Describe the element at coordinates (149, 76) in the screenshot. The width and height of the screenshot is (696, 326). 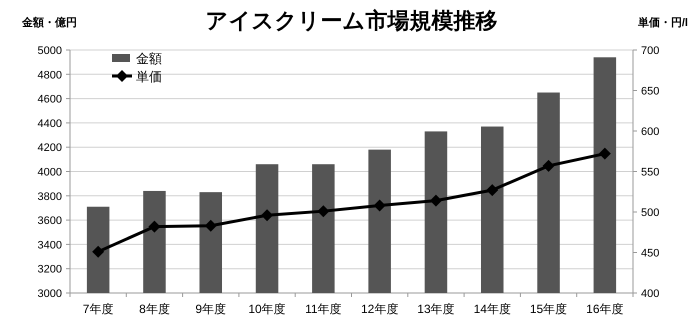
I see `legend-label: 単価` at that location.